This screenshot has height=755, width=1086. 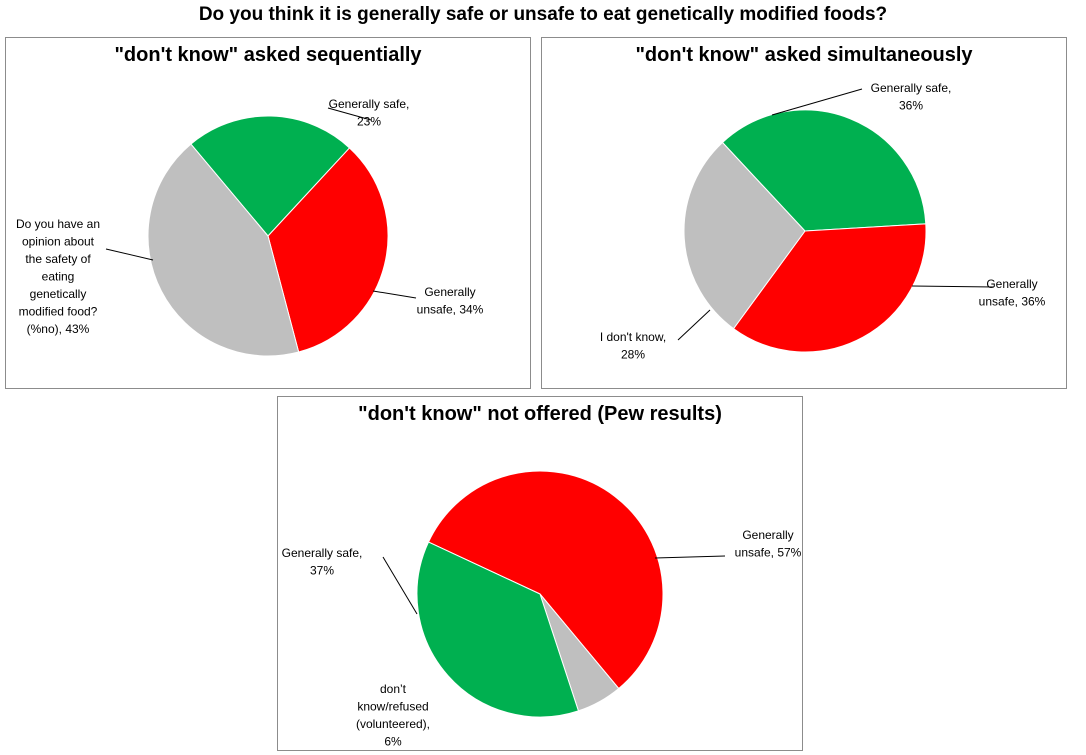 I want to click on data-label: Generally unsafe, 36%, so click(x=1012, y=293).